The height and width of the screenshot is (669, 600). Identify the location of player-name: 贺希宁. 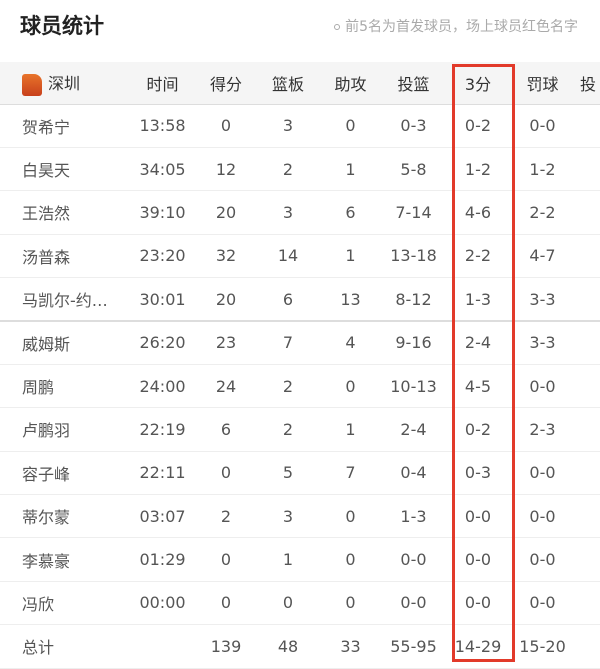
(65, 126).